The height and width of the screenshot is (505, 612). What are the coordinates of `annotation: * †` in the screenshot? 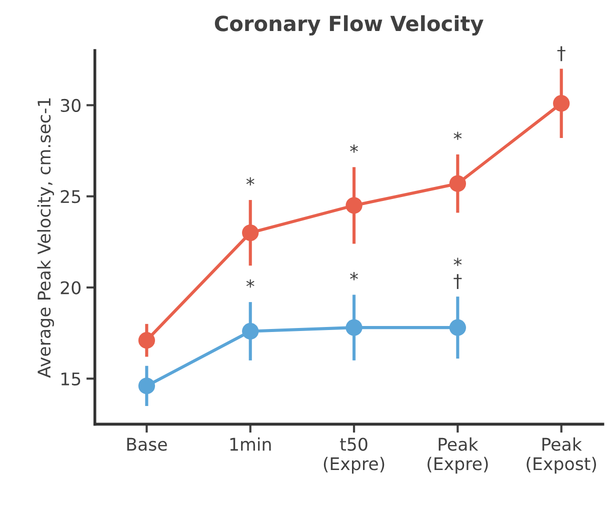 It's located at (458, 274).